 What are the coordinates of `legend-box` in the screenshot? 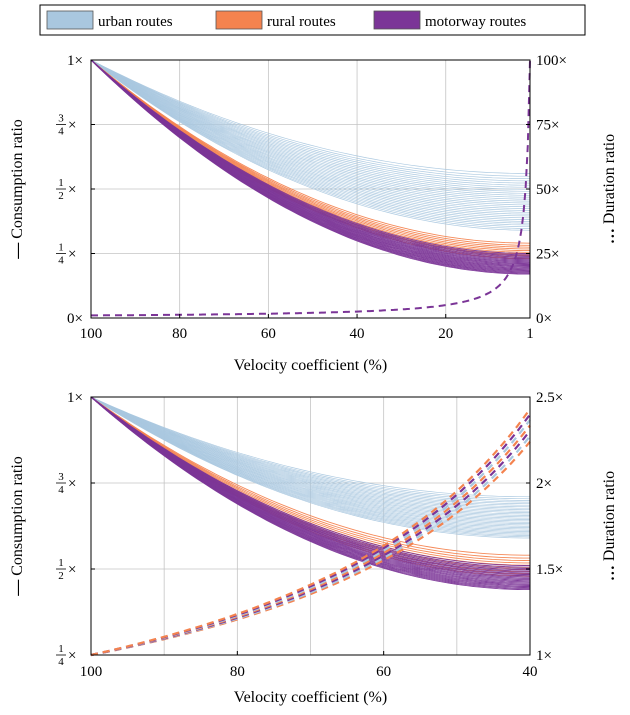 It's located at (312, 20).